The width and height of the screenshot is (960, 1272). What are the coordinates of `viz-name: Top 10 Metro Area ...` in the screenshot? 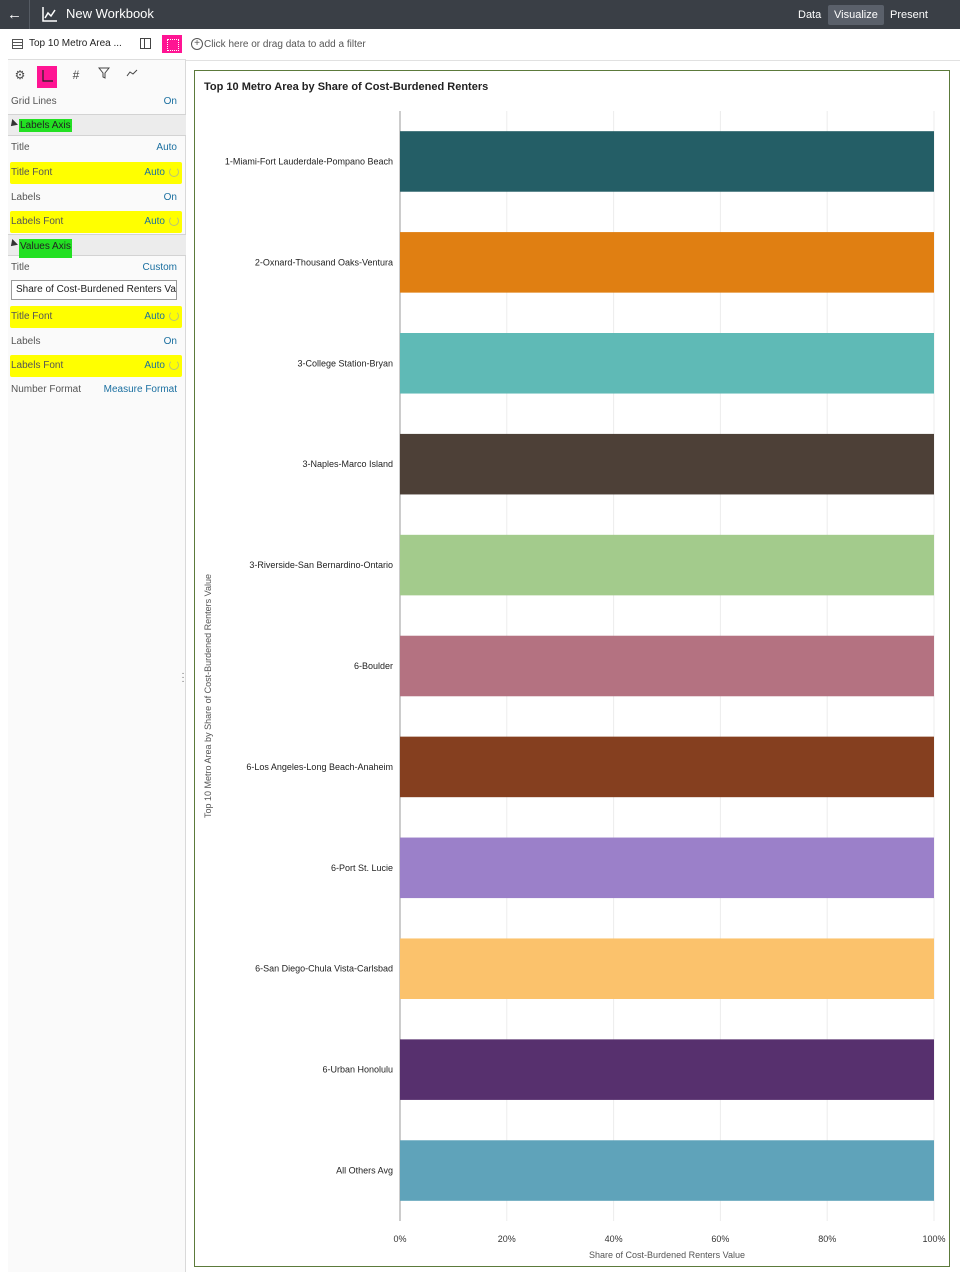 It's located at (75, 43).